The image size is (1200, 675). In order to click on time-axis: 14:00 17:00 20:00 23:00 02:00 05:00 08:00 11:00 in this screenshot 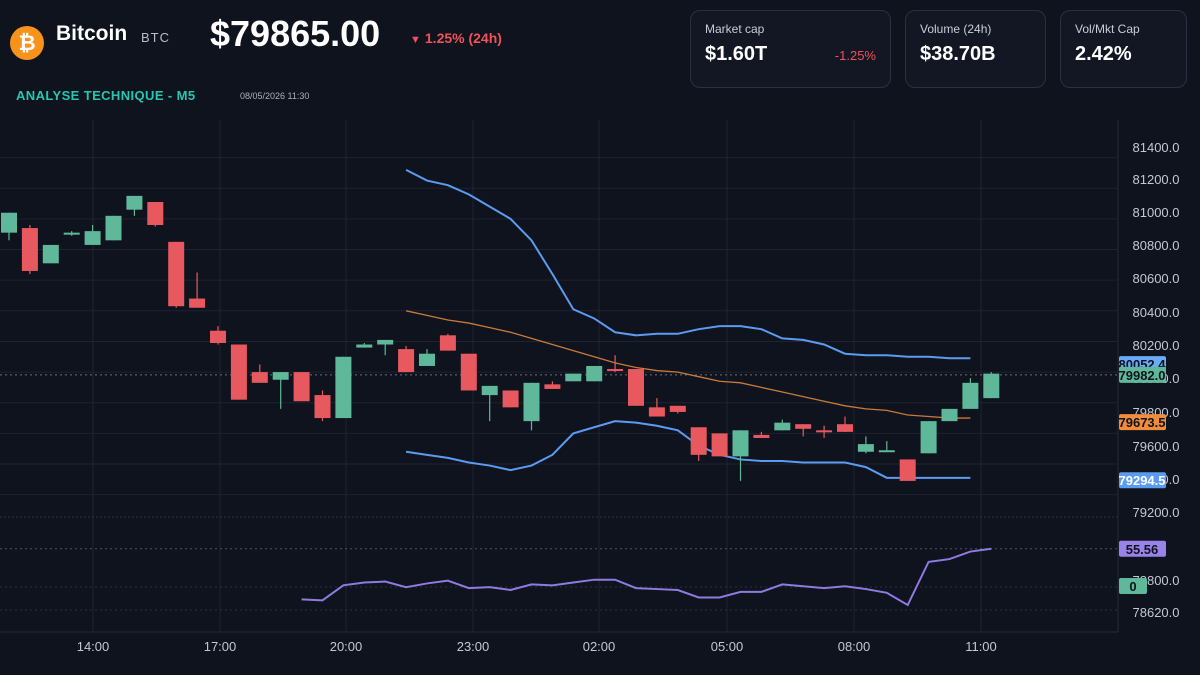, I will do `click(537, 646)`.